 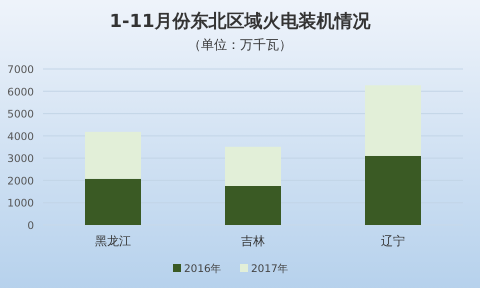 I want to click on chart-subtitle: （单位：万千瓦）, so click(x=240, y=45).